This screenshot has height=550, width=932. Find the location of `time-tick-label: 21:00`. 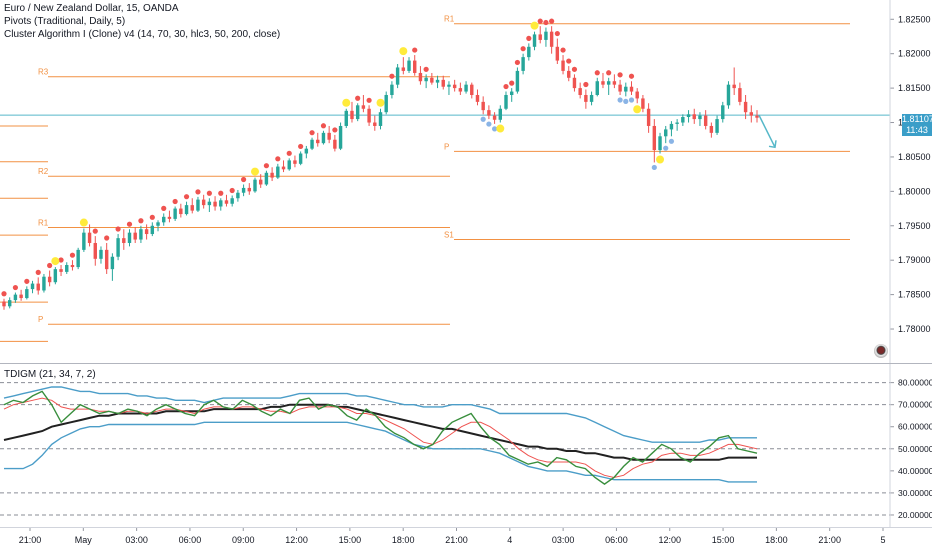

time-tick-label: 21:00 is located at coordinates (456, 540).